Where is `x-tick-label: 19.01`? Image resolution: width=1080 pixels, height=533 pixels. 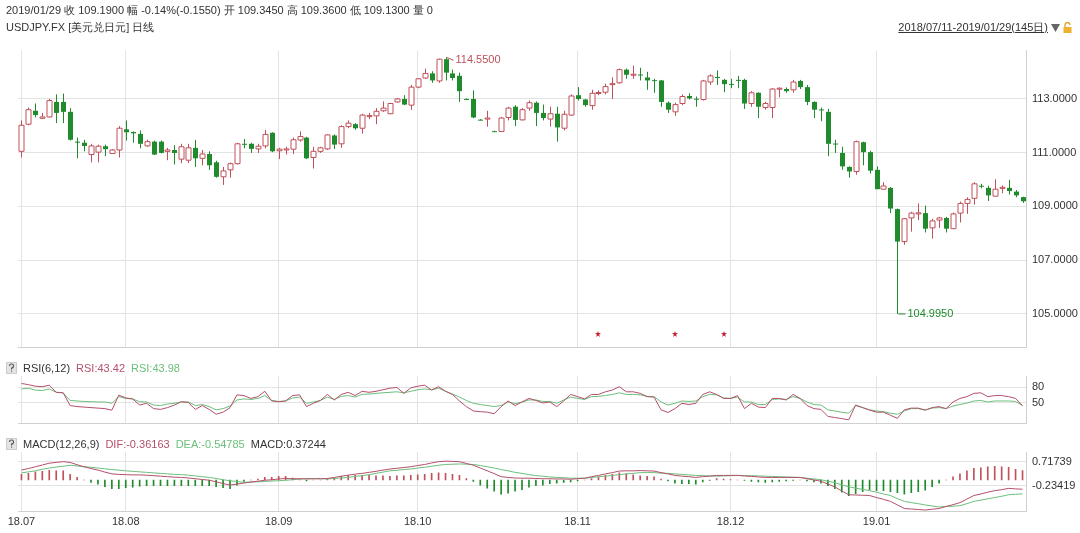 x-tick-label: 19.01 is located at coordinates (876, 521).